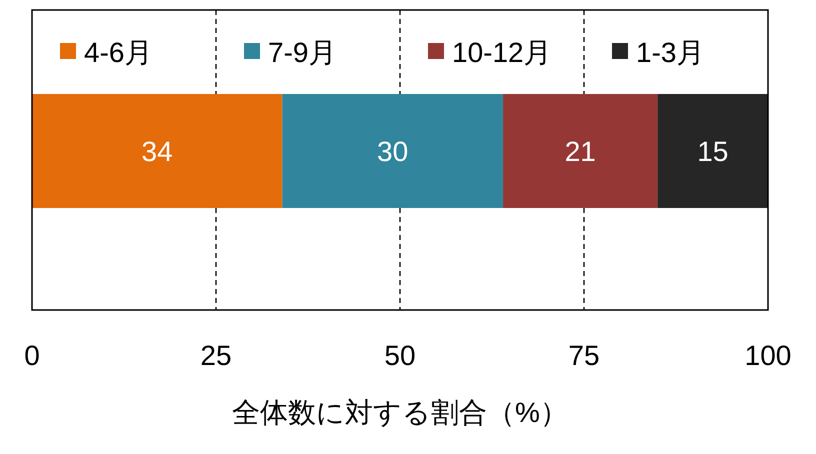 The image size is (816, 454). I want to click on data-label: 21, so click(580, 151).